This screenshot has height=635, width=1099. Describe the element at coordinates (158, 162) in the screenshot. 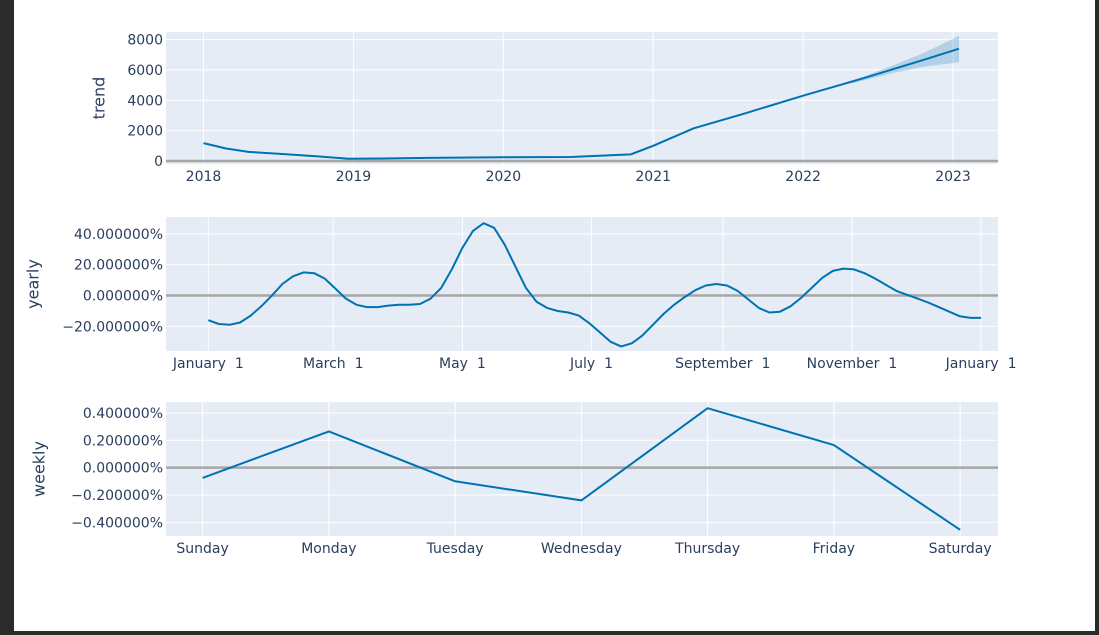

I see `trend-y-tick-label: 0` at that location.